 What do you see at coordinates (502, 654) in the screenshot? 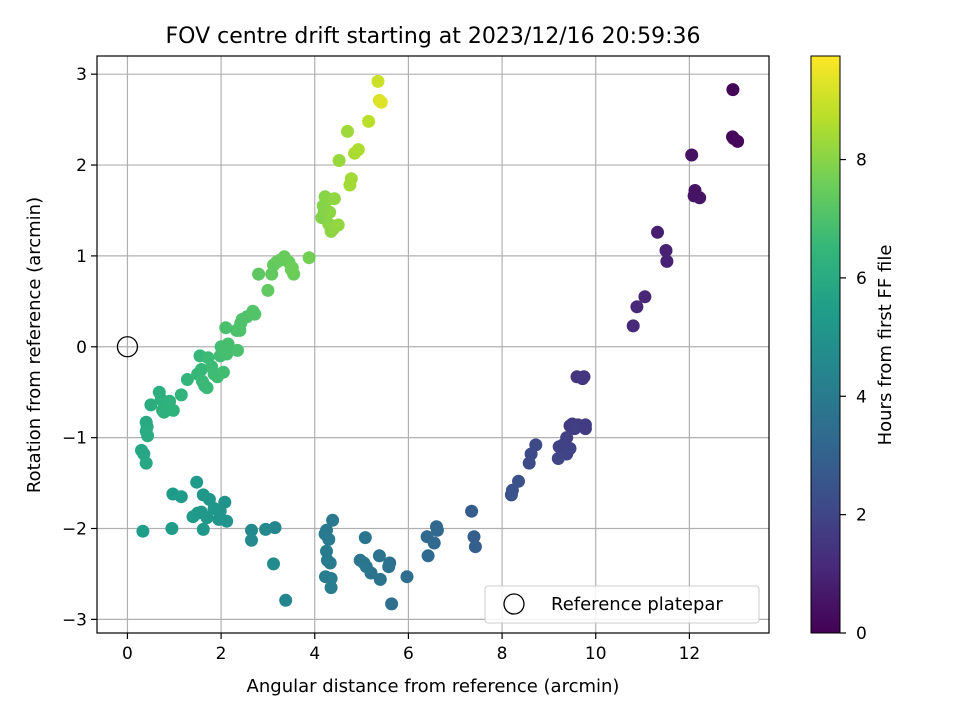
I see `x-tick-label: 8` at bounding box center [502, 654].